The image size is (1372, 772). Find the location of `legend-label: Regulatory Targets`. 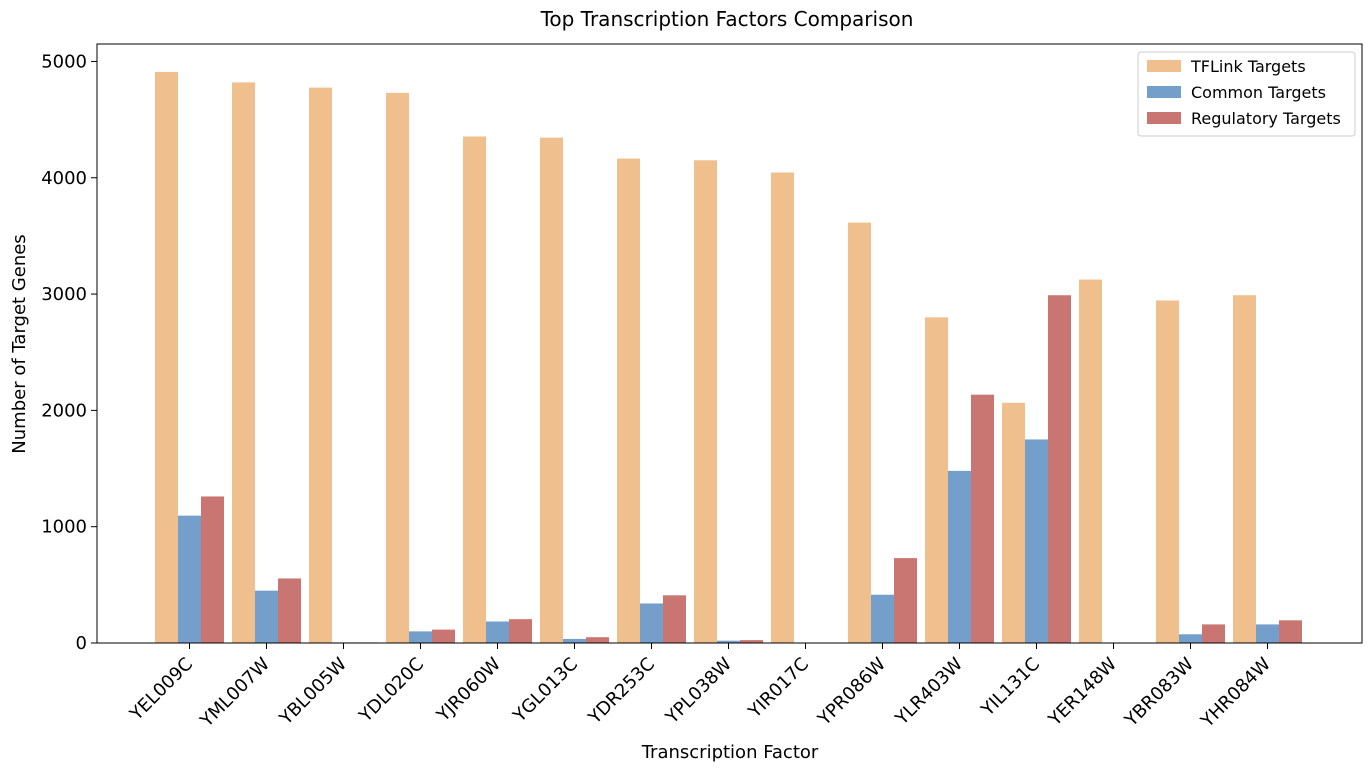

legend-label: Regulatory Targets is located at coordinates (1266, 118).